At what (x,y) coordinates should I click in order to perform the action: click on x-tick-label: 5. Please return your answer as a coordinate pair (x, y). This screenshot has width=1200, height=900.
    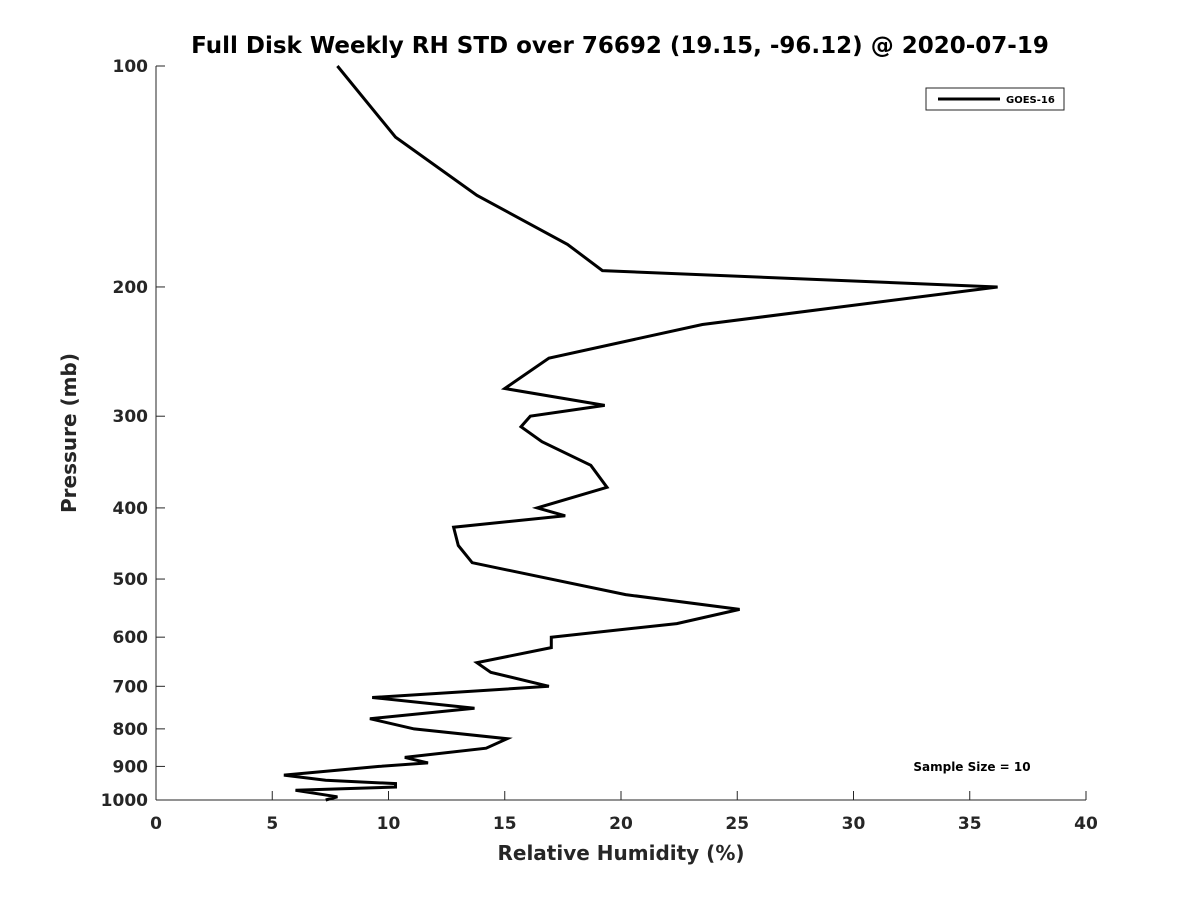
    Looking at the image, I should click on (272, 824).